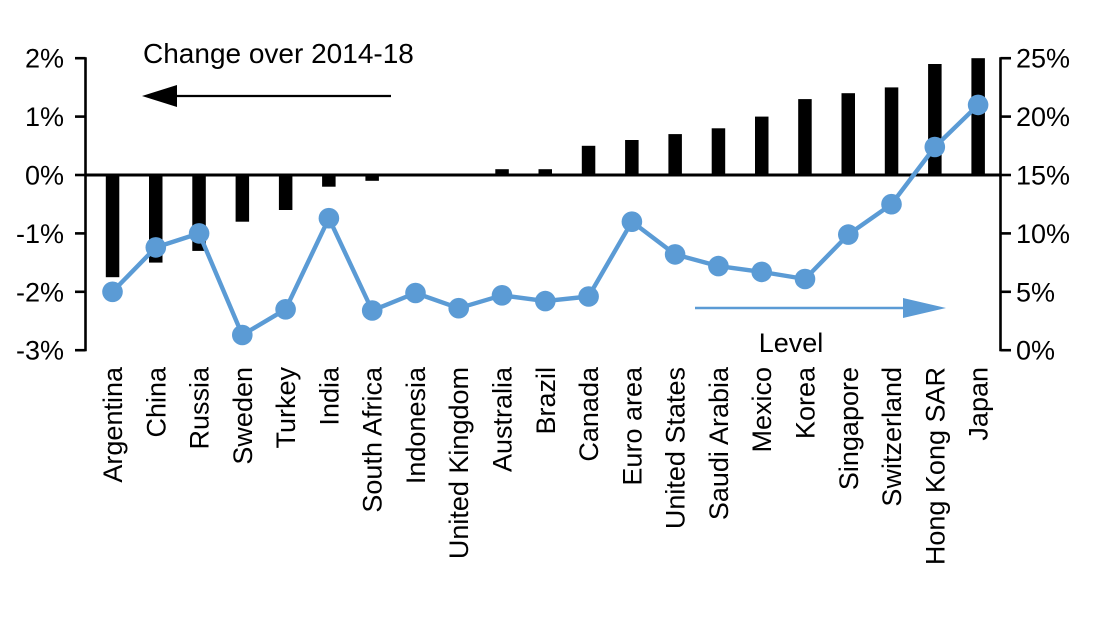  What do you see at coordinates (278, 53) in the screenshot?
I see `change-annotation-label: Change over 2014-18` at bounding box center [278, 53].